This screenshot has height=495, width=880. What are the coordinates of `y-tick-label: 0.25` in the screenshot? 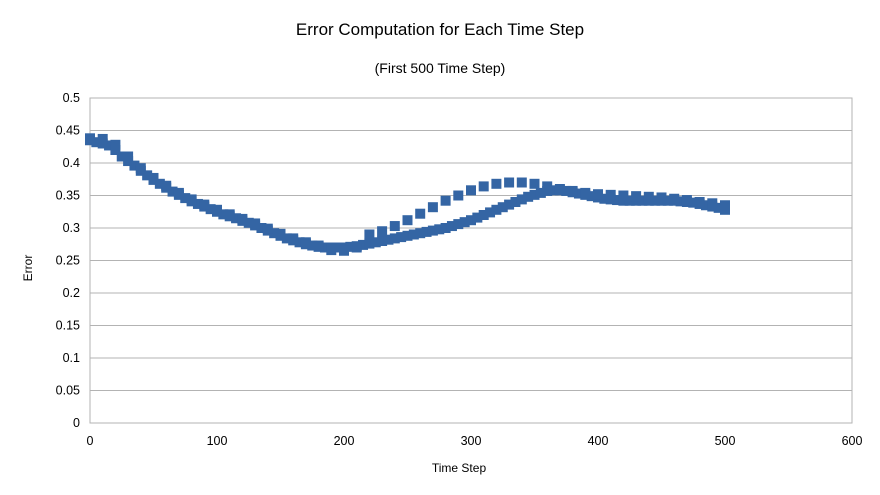 It's located at (68, 261).